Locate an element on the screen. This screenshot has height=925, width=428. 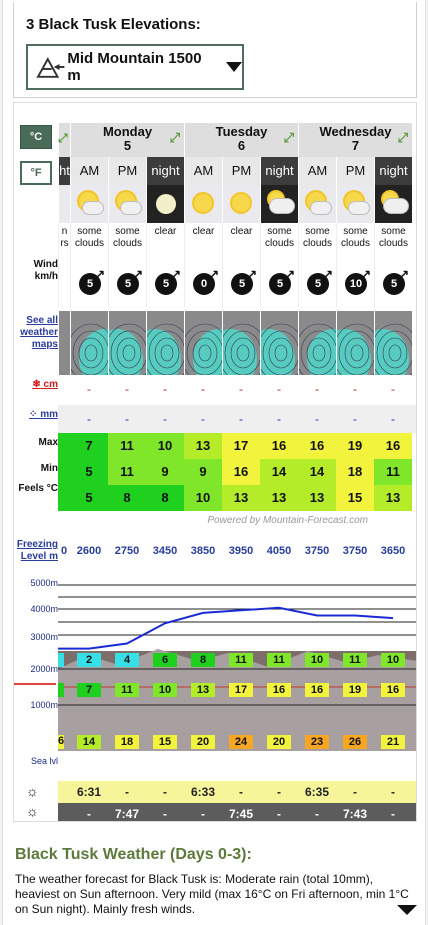
elevation-select: Mid Mountain 1500 m is located at coordinates (135, 67).